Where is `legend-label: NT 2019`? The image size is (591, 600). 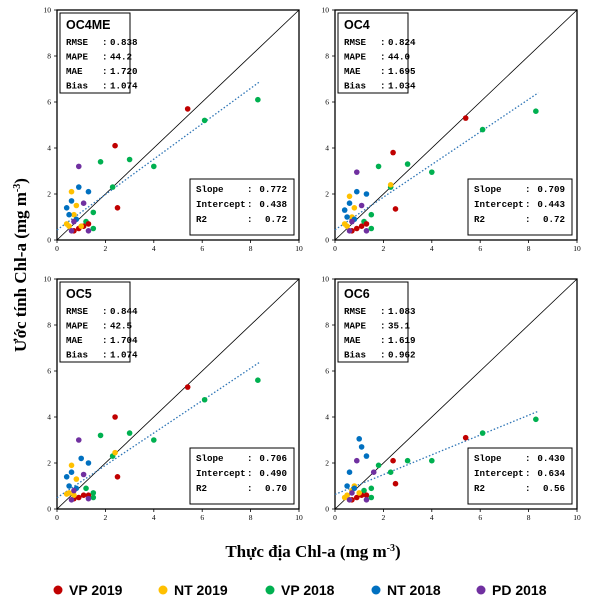 legend-label: NT 2019 is located at coordinates (201, 590).